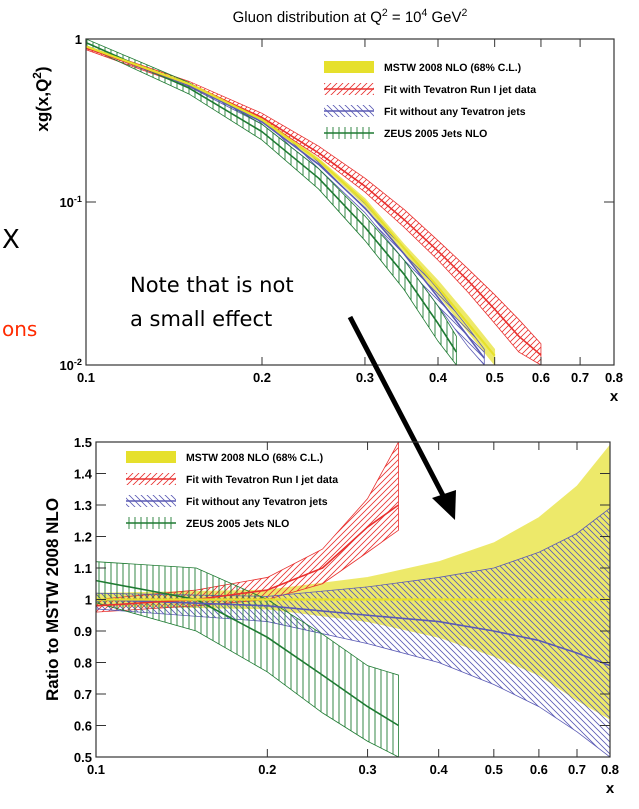 The image size is (639, 809). Describe the element at coordinates (11, 240) in the screenshot. I see `text: X` at that location.